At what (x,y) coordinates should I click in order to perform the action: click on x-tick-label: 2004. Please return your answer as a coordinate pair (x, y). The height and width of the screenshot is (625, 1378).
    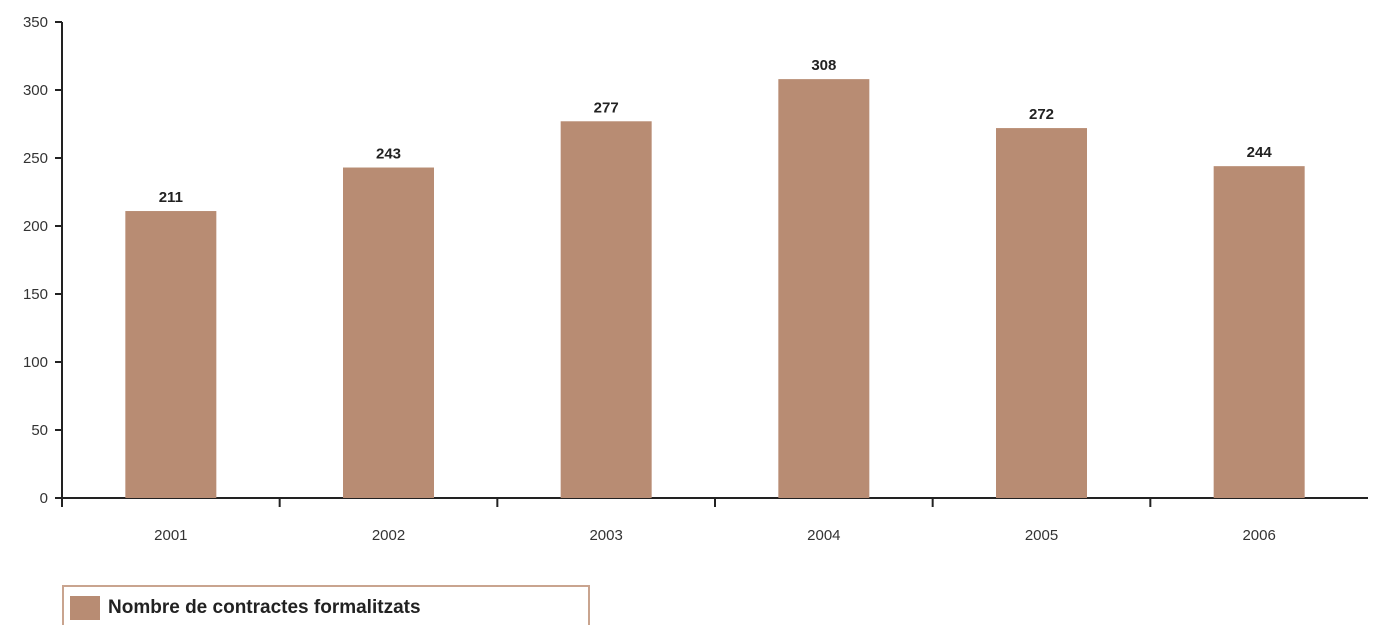
    Looking at the image, I should click on (823, 535).